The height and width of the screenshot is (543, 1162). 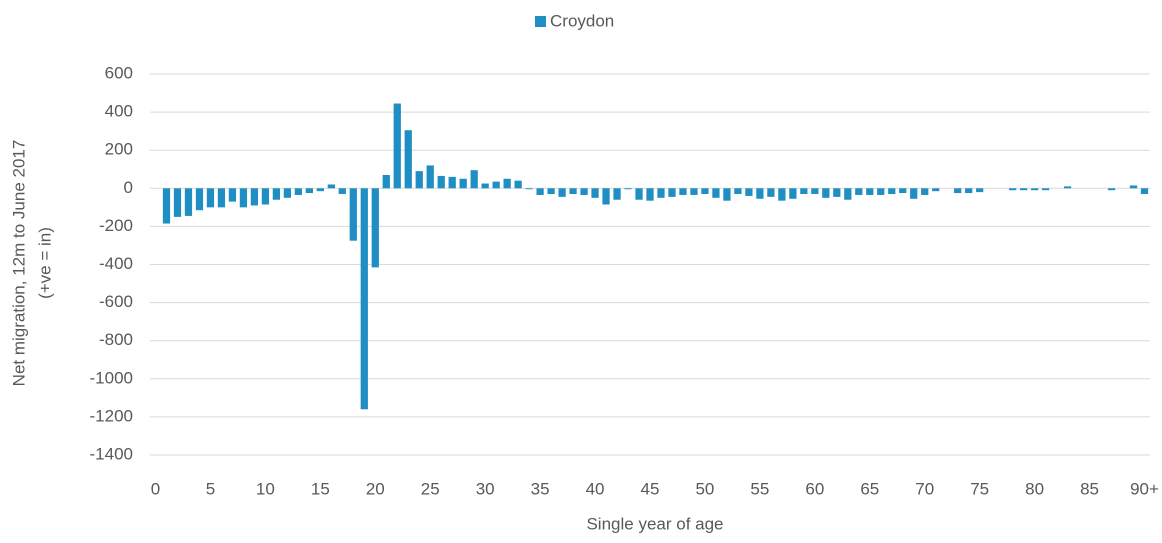 I want to click on x-tick-label: 60, so click(x=814, y=488).